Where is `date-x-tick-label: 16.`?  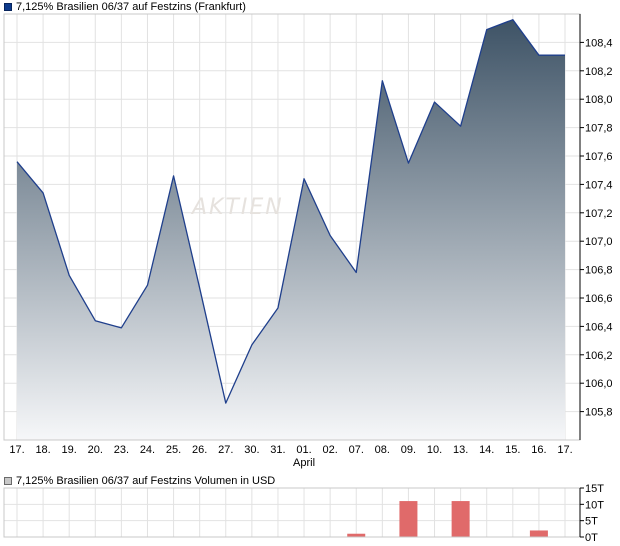 date-x-tick-label: 16. is located at coordinates (538, 450).